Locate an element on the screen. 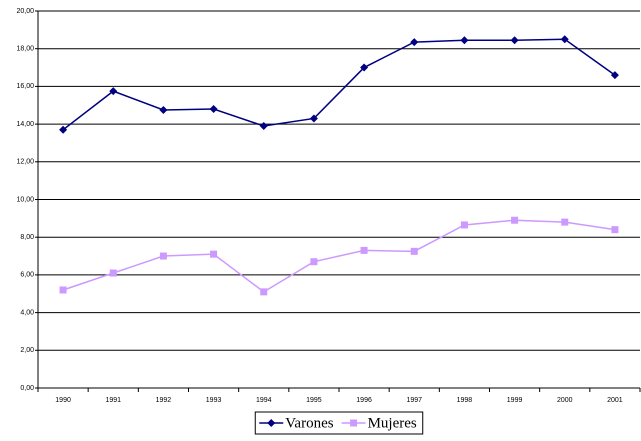  y-tick-label: 8,00 is located at coordinates (27, 237).